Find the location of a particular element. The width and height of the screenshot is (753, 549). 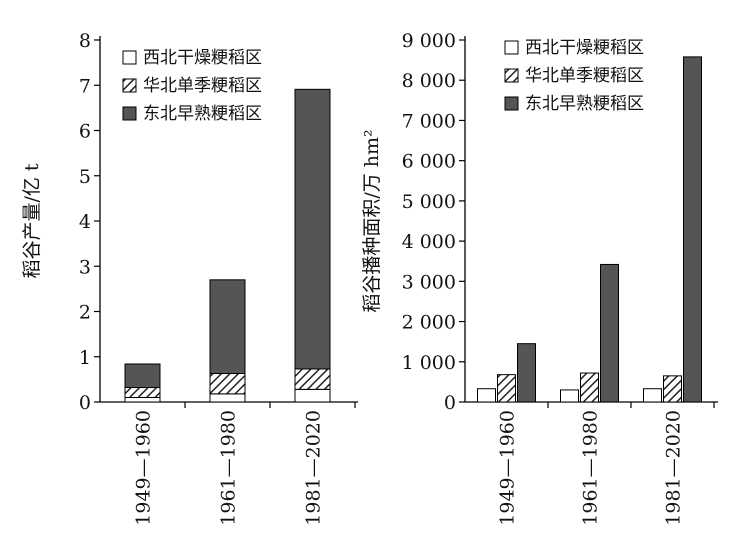

right-legend-label: 华北单季粳稻区 is located at coordinates (584, 76).